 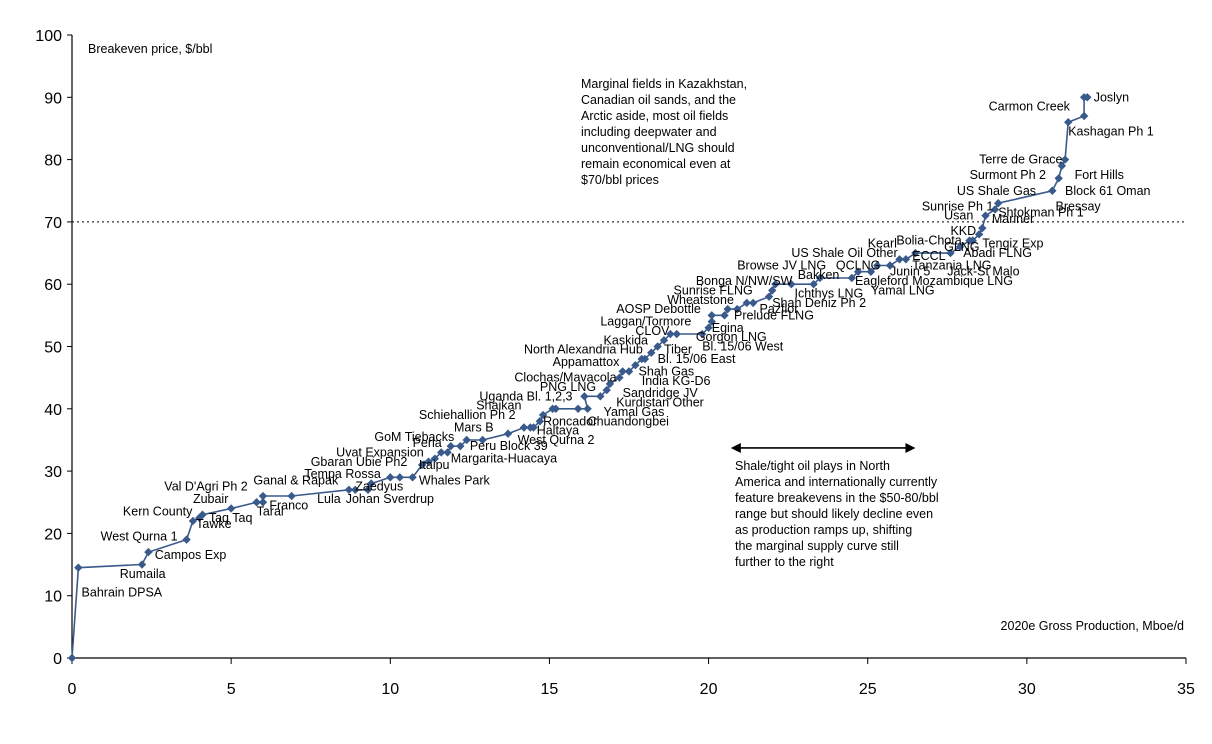 What do you see at coordinates (556, 440) in the screenshot?
I see `point-label: West Qurna 2` at bounding box center [556, 440].